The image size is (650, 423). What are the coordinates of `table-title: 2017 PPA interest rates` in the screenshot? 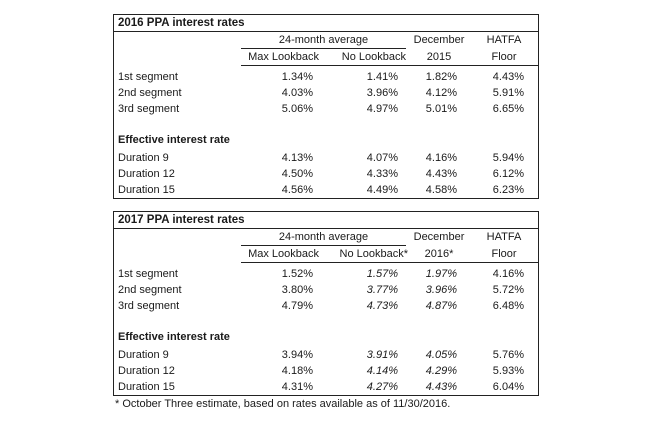 It's located at (181, 220).